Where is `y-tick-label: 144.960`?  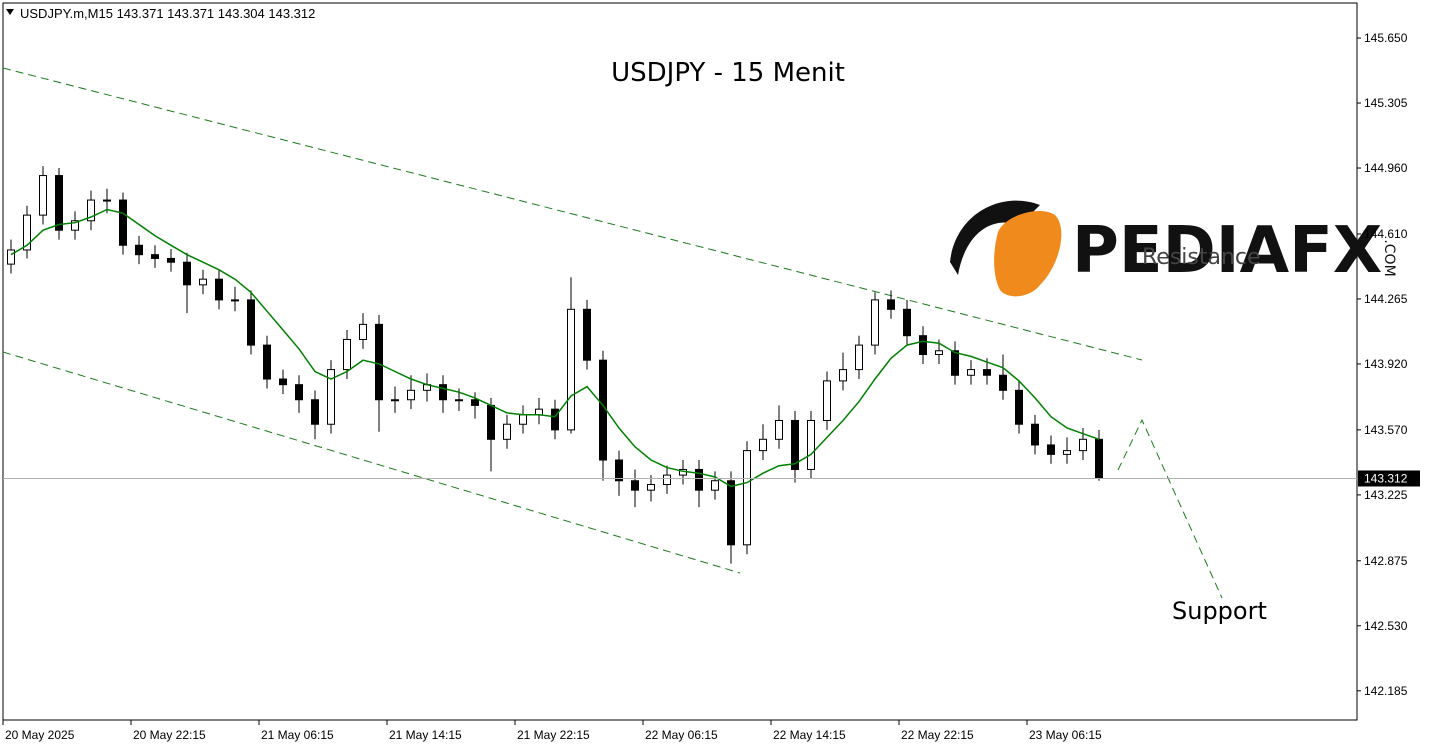
y-tick-label: 144.960 is located at coordinates (1386, 168).